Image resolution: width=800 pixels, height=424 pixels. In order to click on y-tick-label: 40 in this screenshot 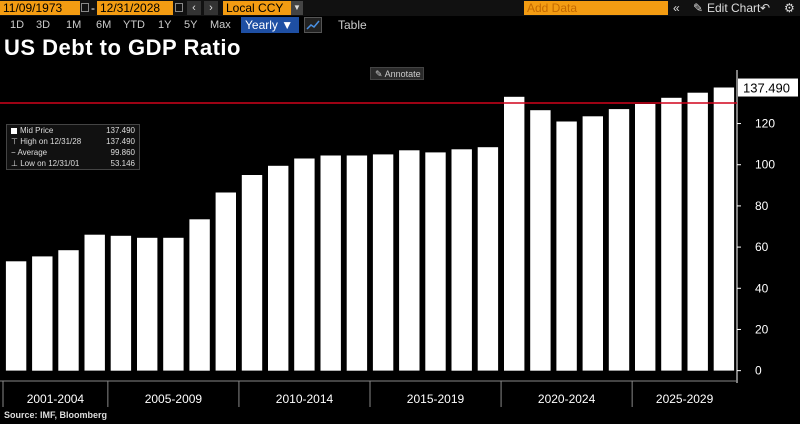, I will do `click(762, 288)`.